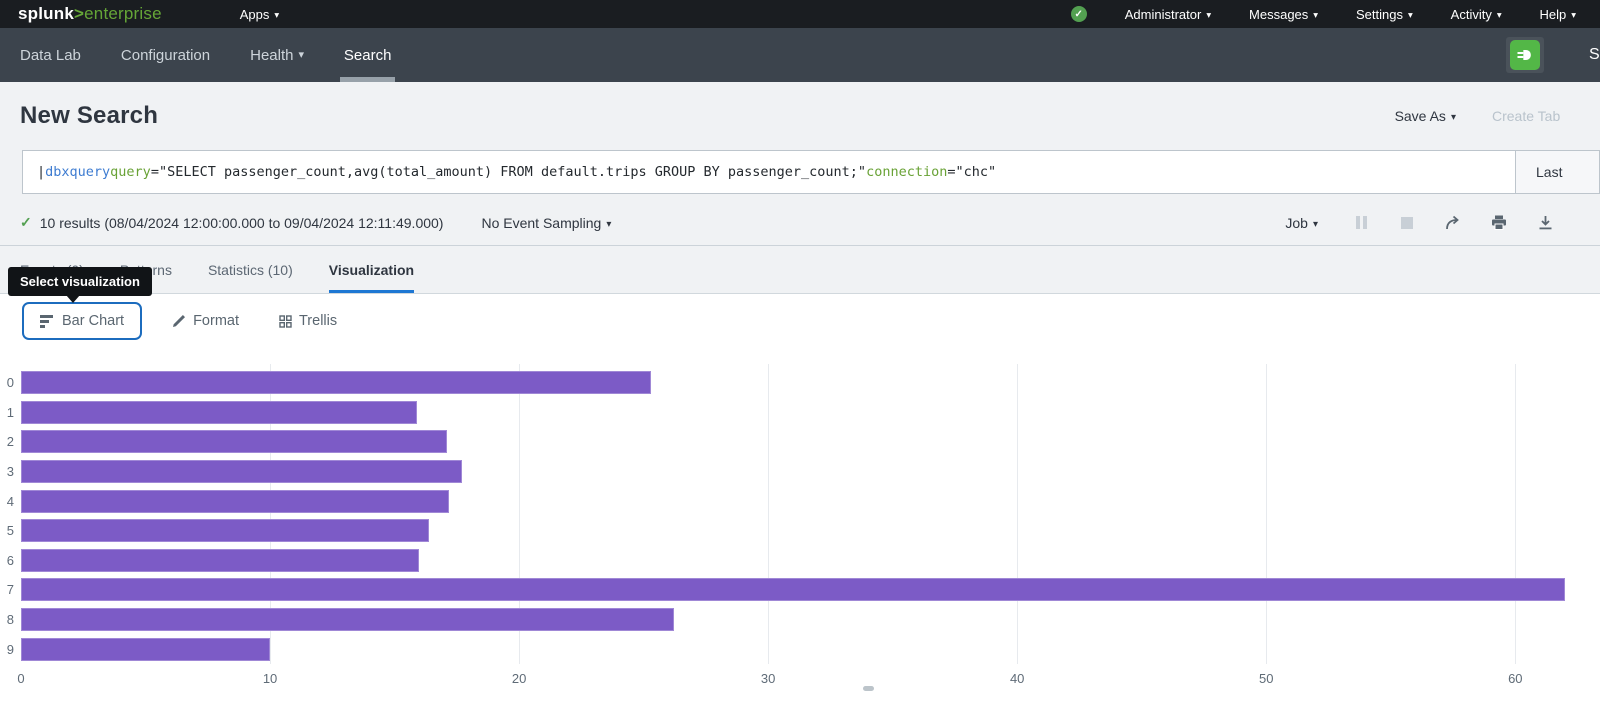 The width and height of the screenshot is (1600, 708). Describe the element at coordinates (1515, 678) in the screenshot. I see `x-axis-tick-label: 60` at that location.